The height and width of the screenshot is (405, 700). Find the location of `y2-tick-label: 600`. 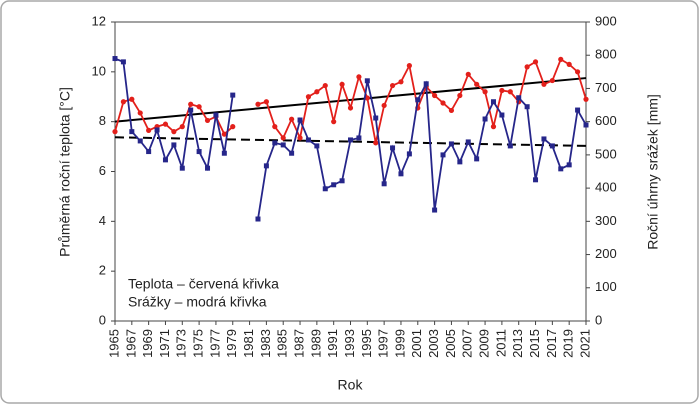

y2-tick-label: 600 is located at coordinates (606, 120).